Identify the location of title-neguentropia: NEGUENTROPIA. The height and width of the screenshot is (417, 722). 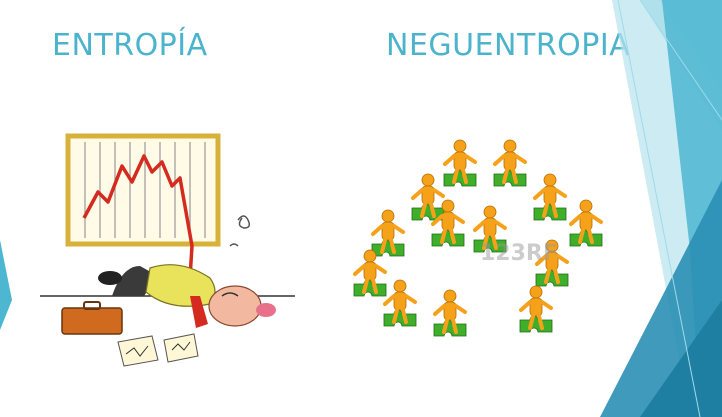
(508, 45).